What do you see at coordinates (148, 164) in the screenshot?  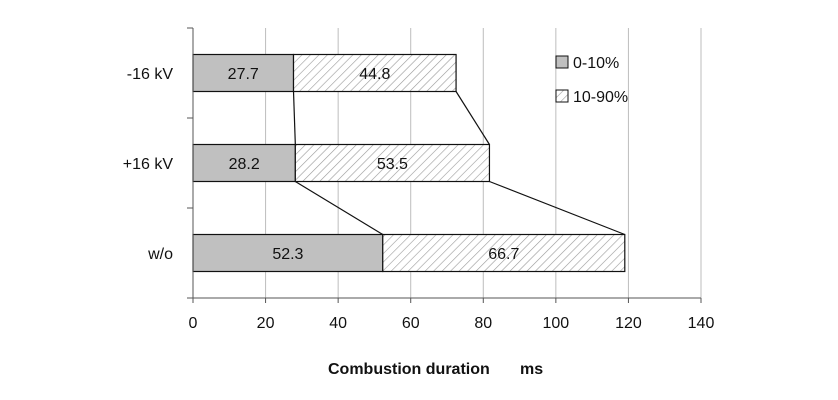 I see `y-category-label: +16 kV` at bounding box center [148, 164].